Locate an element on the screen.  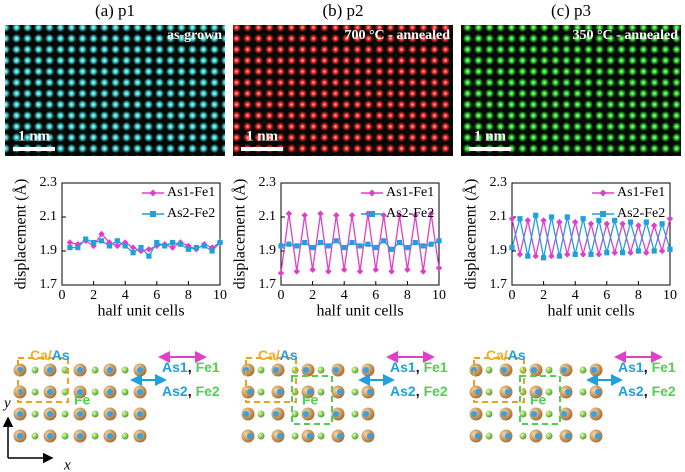
panel-title: (a) p1 is located at coordinates (115, 10).